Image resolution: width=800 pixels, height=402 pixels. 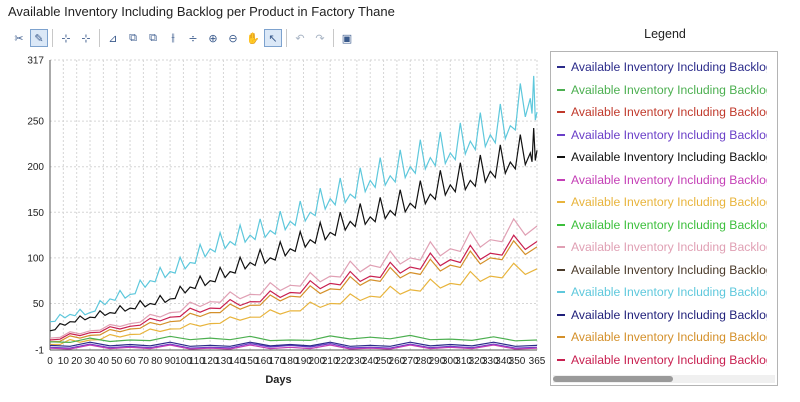 What do you see at coordinates (35, 258) in the screenshot?
I see `y-tick-label: 100` at bounding box center [35, 258].